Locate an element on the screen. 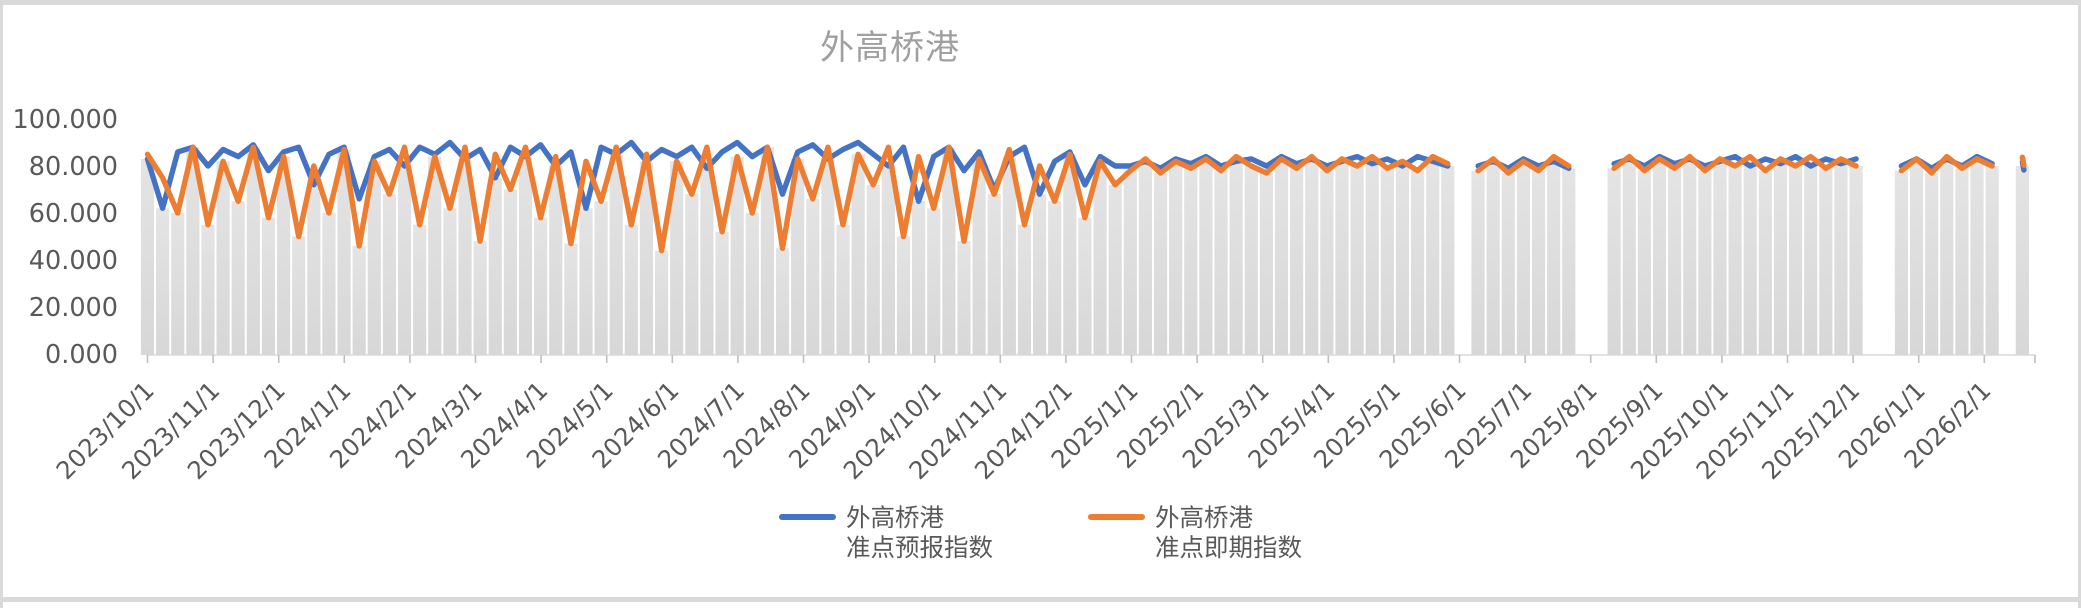 The height and width of the screenshot is (608, 2081). svg-text: 0.000 is located at coordinates (81, 355).